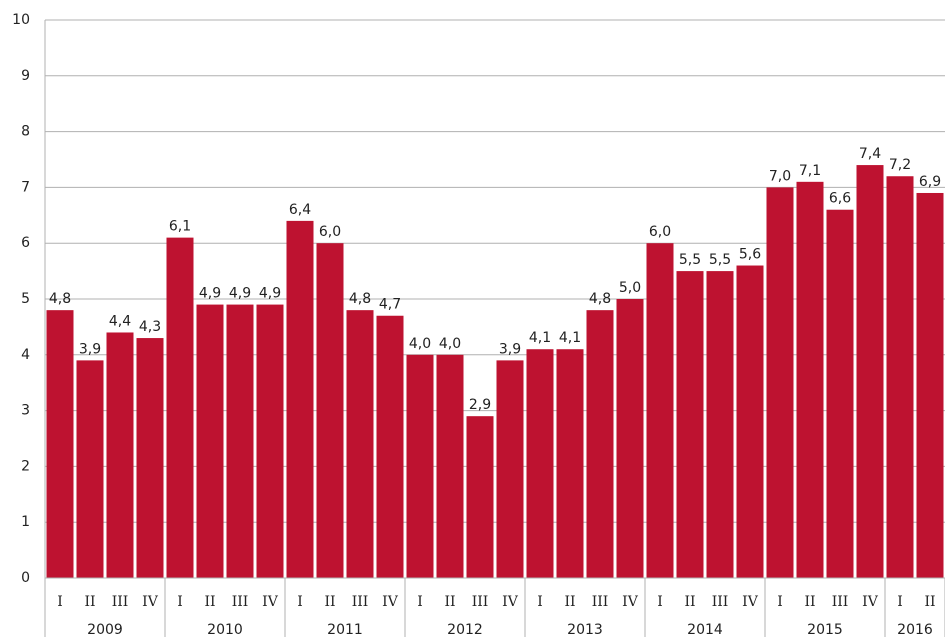 The width and height of the screenshot is (945, 637). I want to click on year-label: 2016, so click(915, 629).